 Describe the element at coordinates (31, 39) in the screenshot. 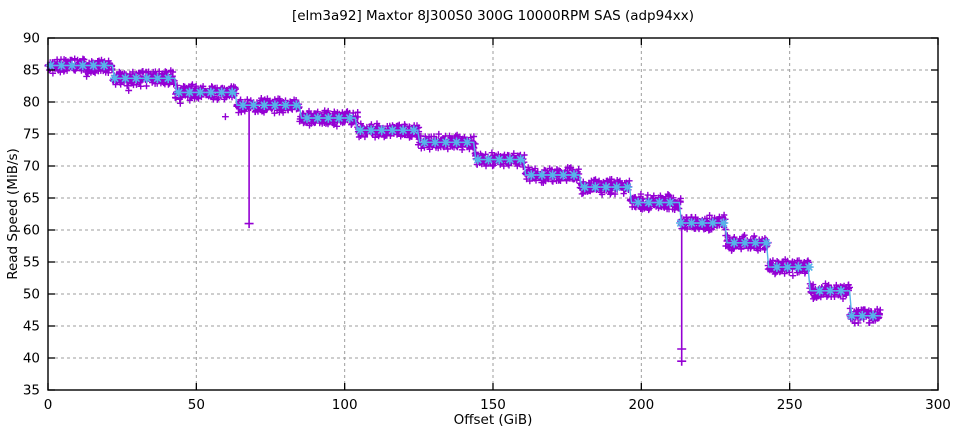

I see `y-tick-label: 90` at that location.